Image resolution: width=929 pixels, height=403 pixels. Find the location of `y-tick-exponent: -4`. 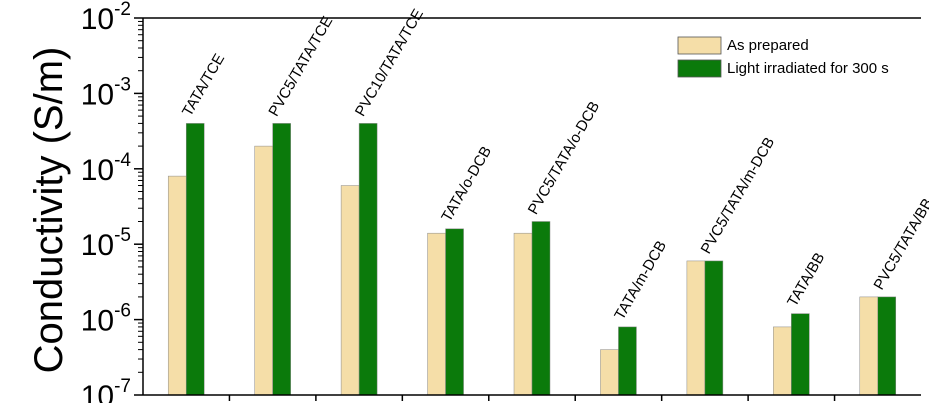

y-tick-exponent: -4 is located at coordinates (122, 160).